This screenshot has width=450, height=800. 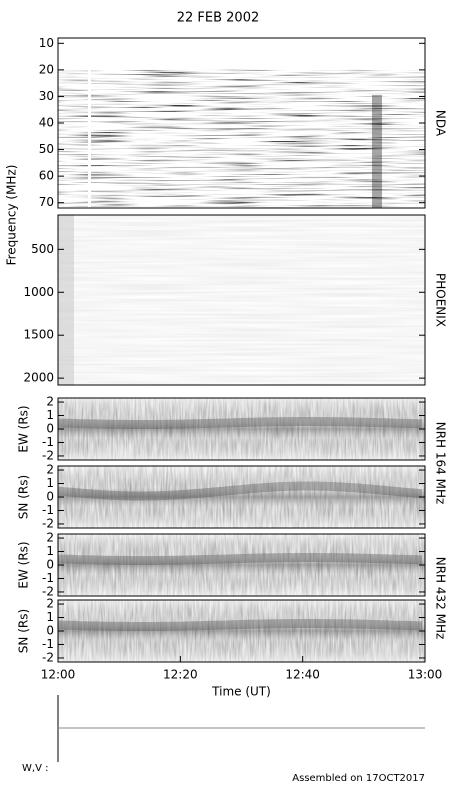 I want to click on spectrogram-edge, so click(x=66, y=300).